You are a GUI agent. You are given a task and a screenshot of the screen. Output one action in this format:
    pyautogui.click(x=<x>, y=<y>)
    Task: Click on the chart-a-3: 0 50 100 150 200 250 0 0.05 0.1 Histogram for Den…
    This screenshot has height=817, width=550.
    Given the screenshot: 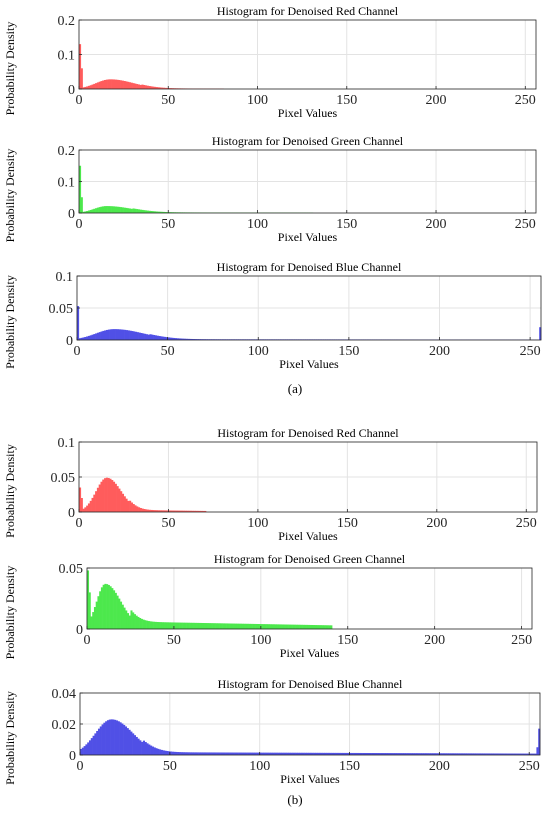 What is the action you would take?
    pyautogui.click(x=272, y=315)
    